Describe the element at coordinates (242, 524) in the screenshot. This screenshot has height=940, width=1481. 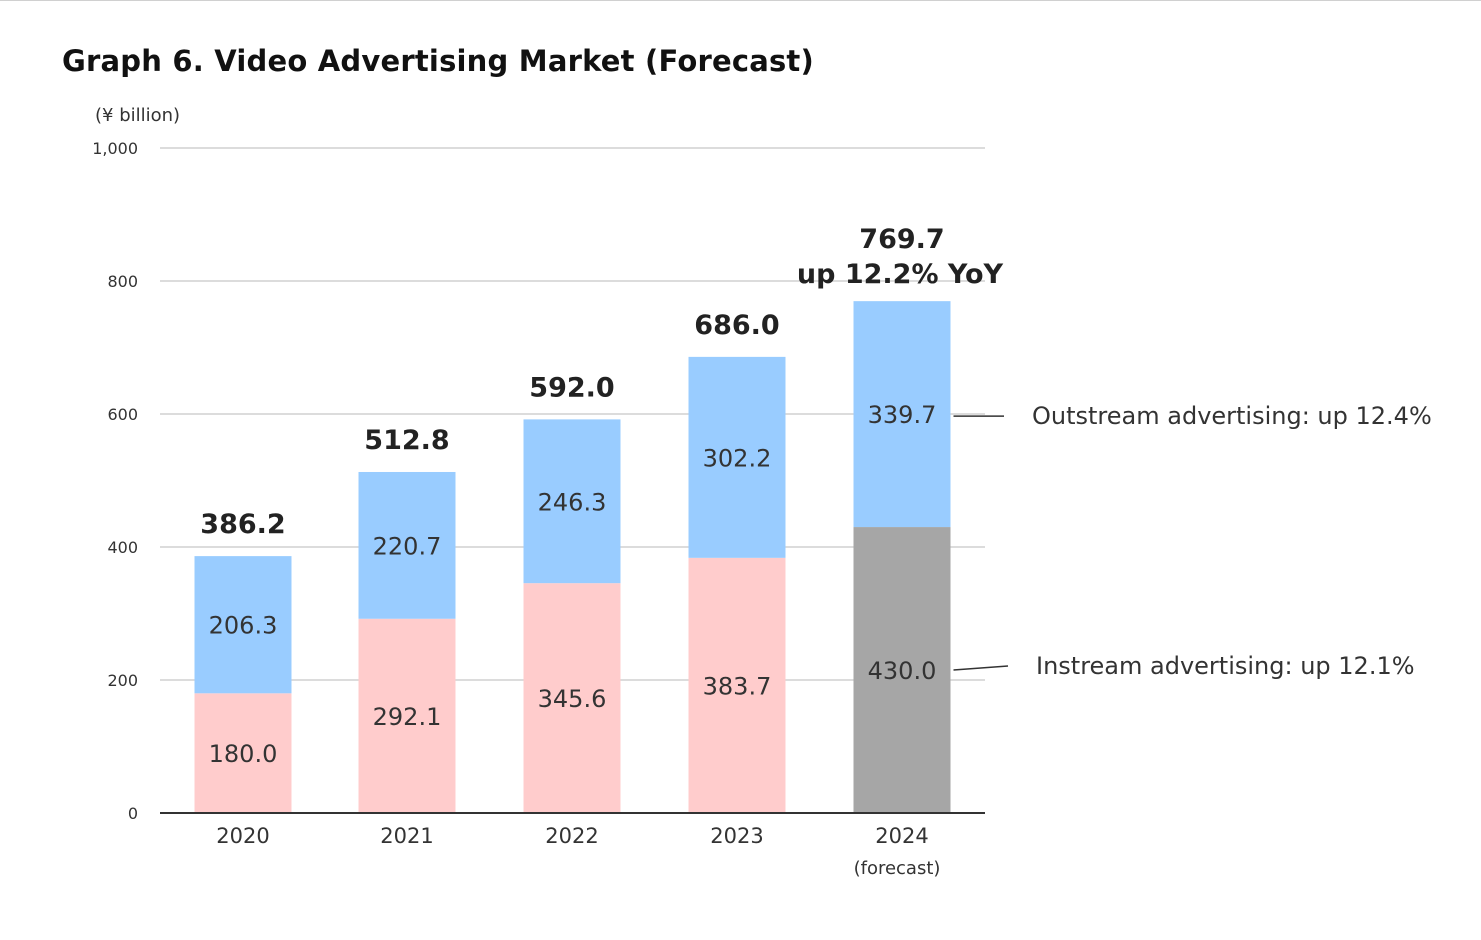
I see `bar-total-label: 386.2` at that location.